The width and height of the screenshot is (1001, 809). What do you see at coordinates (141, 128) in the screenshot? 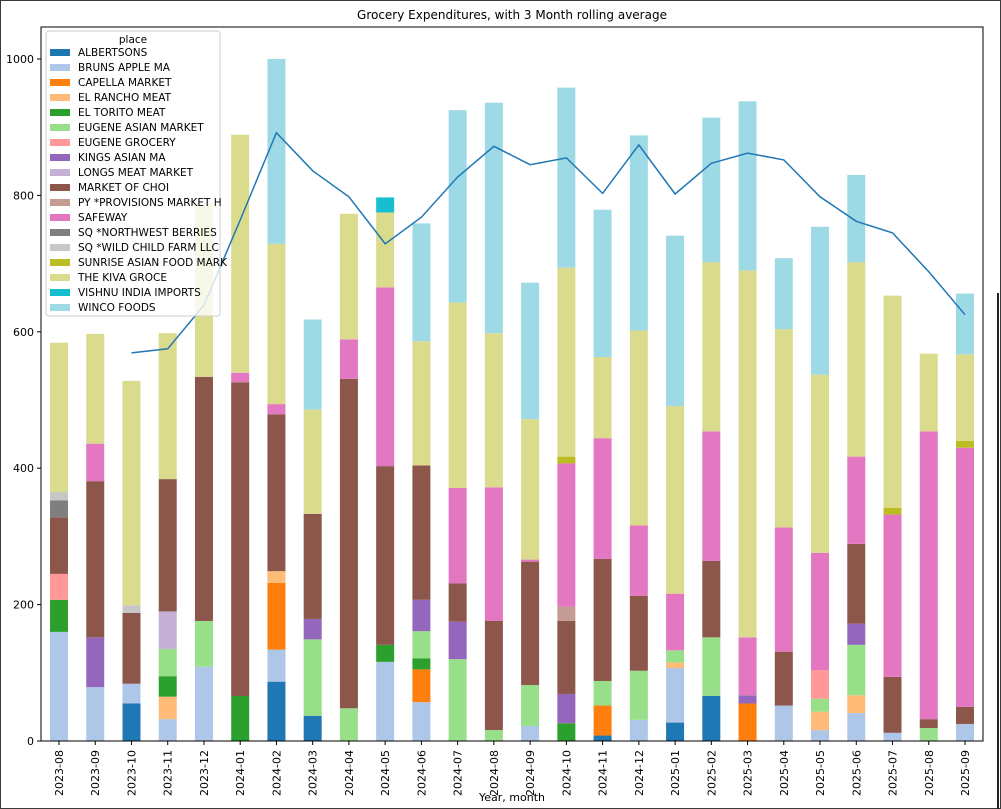
I see `legend-entry-label: EUGENE ASIAN MARKET` at bounding box center [141, 128].